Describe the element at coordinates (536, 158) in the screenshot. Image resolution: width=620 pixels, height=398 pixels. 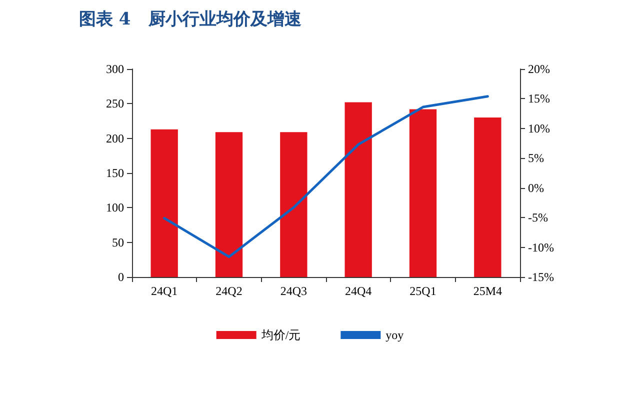
I see `y2-tick-label: 5%` at that location.